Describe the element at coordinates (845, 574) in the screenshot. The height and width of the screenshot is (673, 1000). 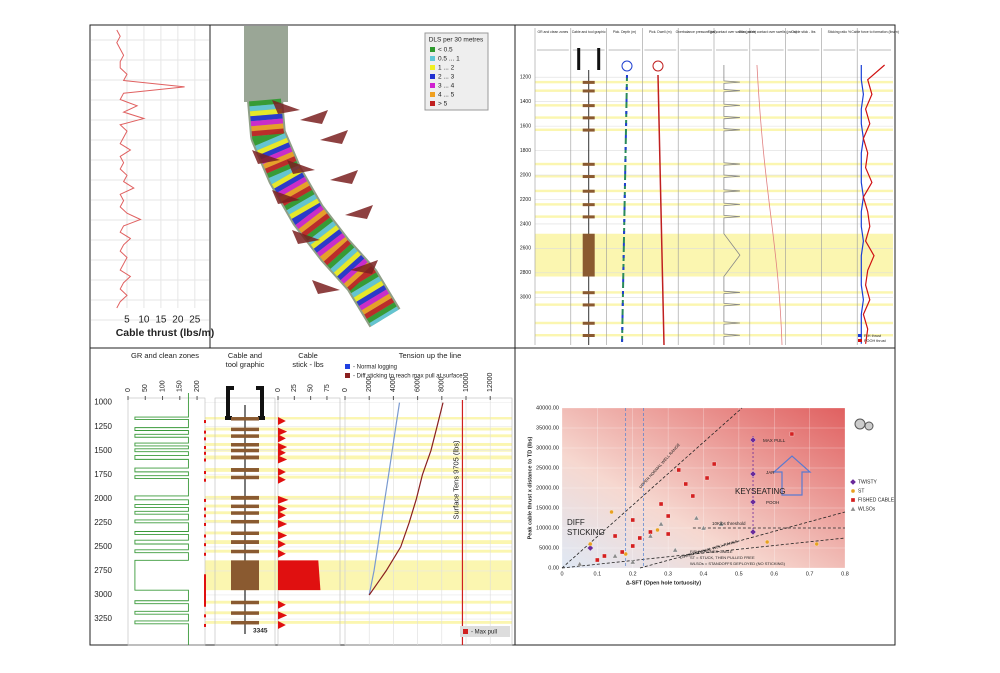
I see `x-tick-label: 0.8` at that location.